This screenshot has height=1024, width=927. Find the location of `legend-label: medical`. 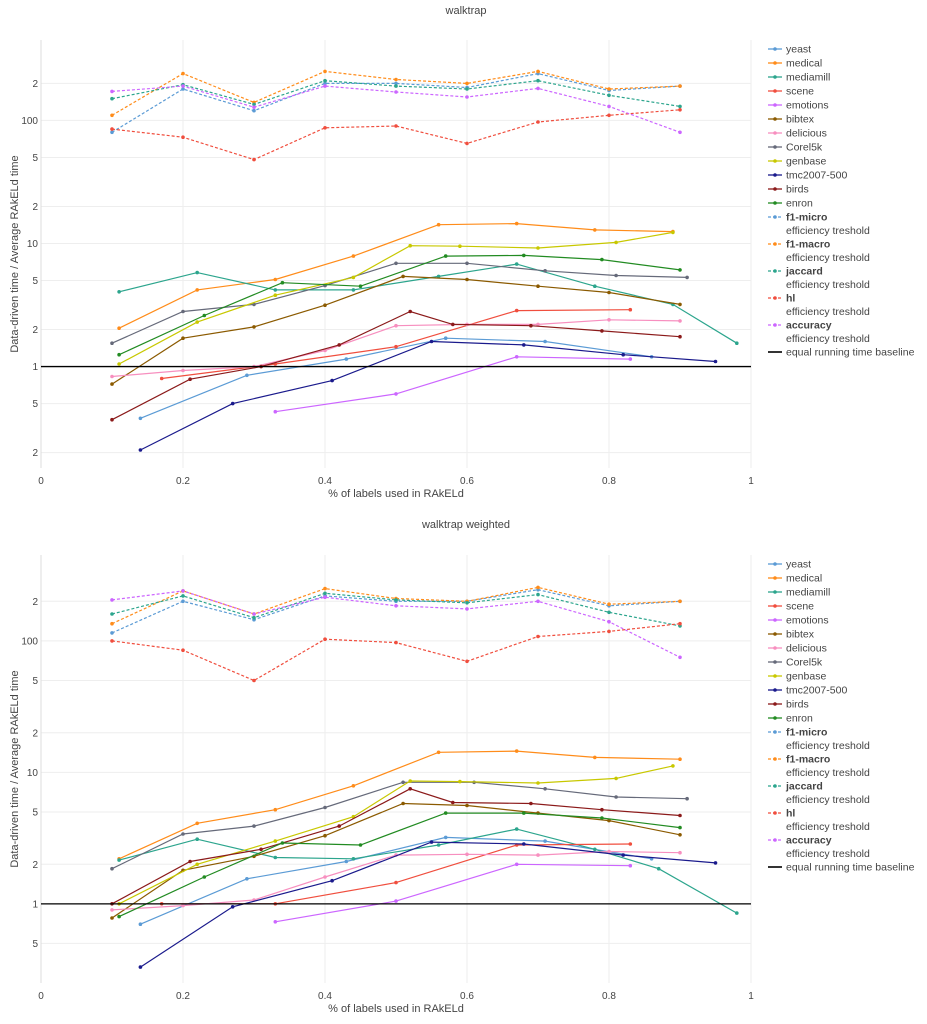

legend-label: medical is located at coordinates (804, 64).